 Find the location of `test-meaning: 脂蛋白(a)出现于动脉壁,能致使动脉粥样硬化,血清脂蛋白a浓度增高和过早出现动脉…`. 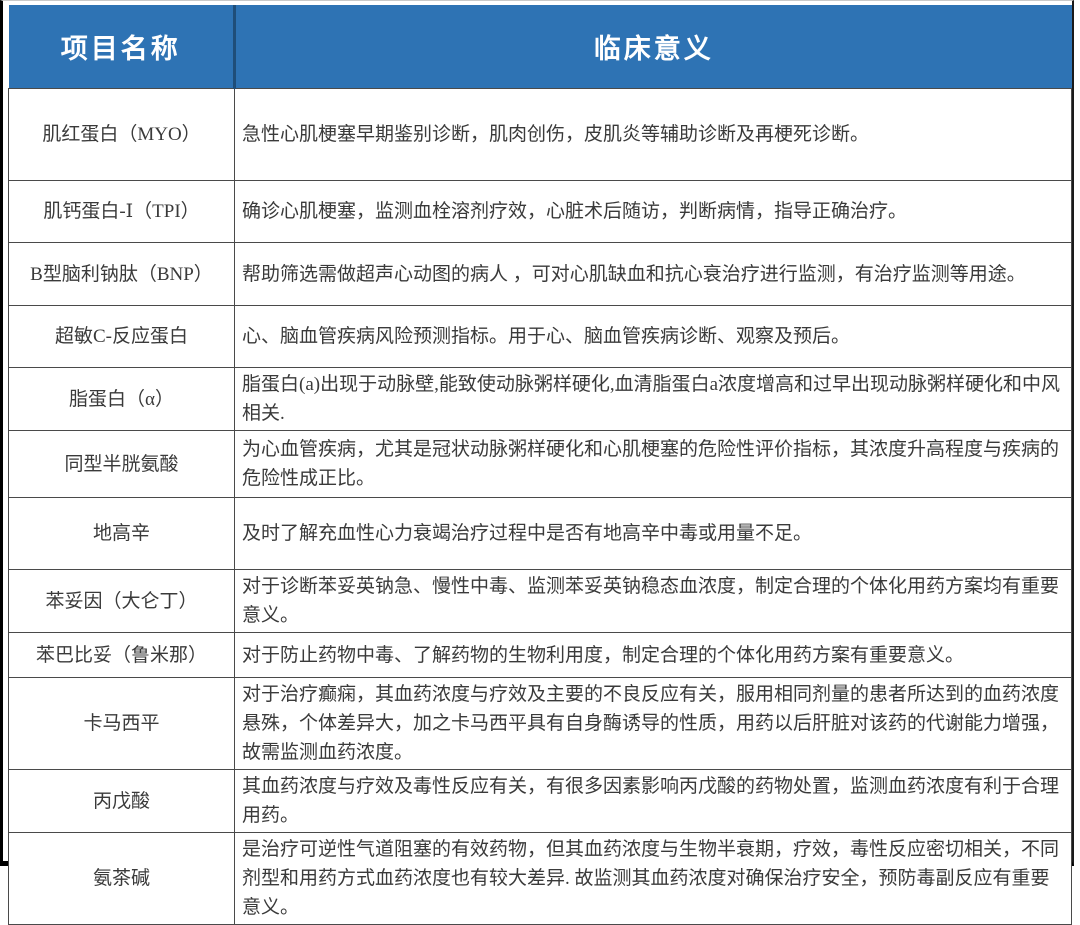

test-meaning: 脂蛋白(a)出现于动脉壁,能致使动脉粥样硬化,血清脂蛋白a浓度增高和过早出现动脉… is located at coordinates (653, 399).